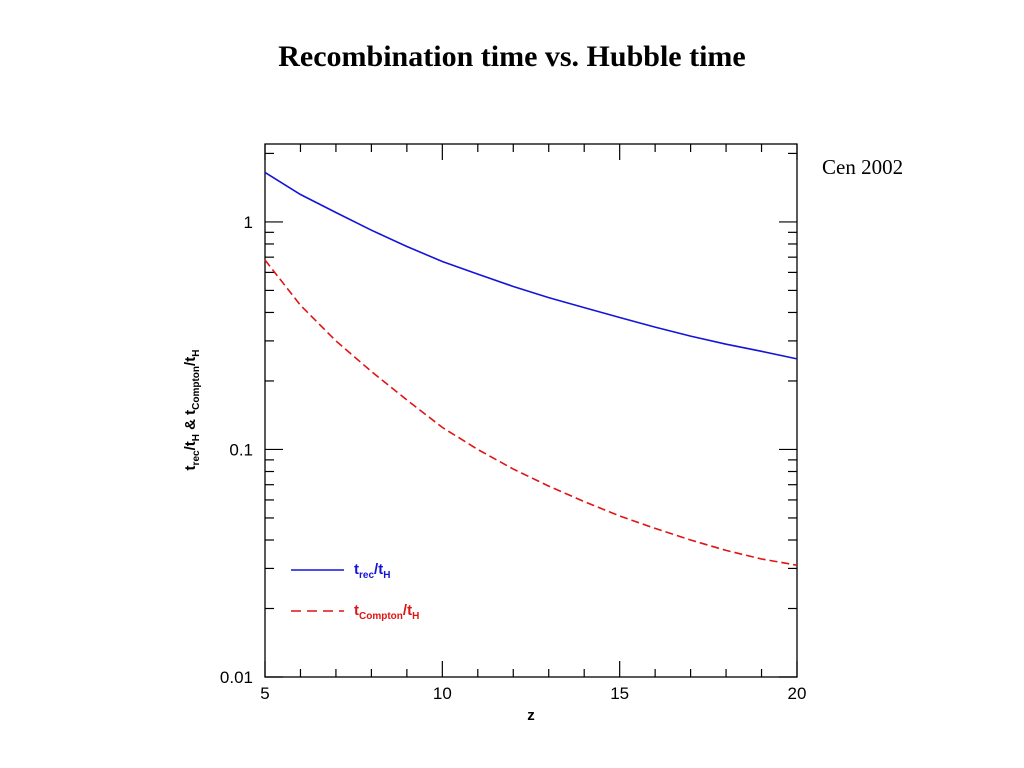  What do you see at coordinates (355, 591) in the screenshot?
I see `legend: trec/tH tCompton/tH` at bounding box center [355, 591].